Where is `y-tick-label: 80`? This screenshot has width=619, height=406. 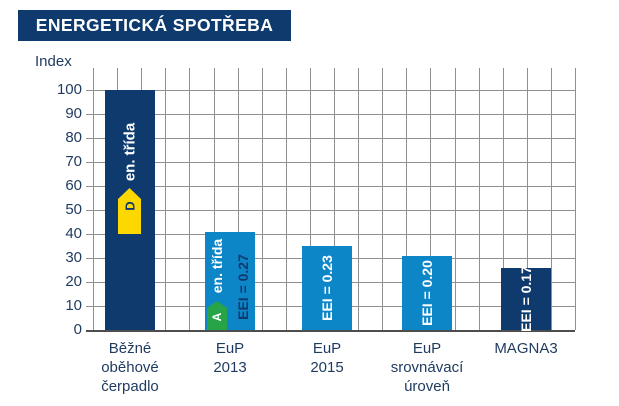 y-tick-label: 80 is located at coordinates (73, 137).